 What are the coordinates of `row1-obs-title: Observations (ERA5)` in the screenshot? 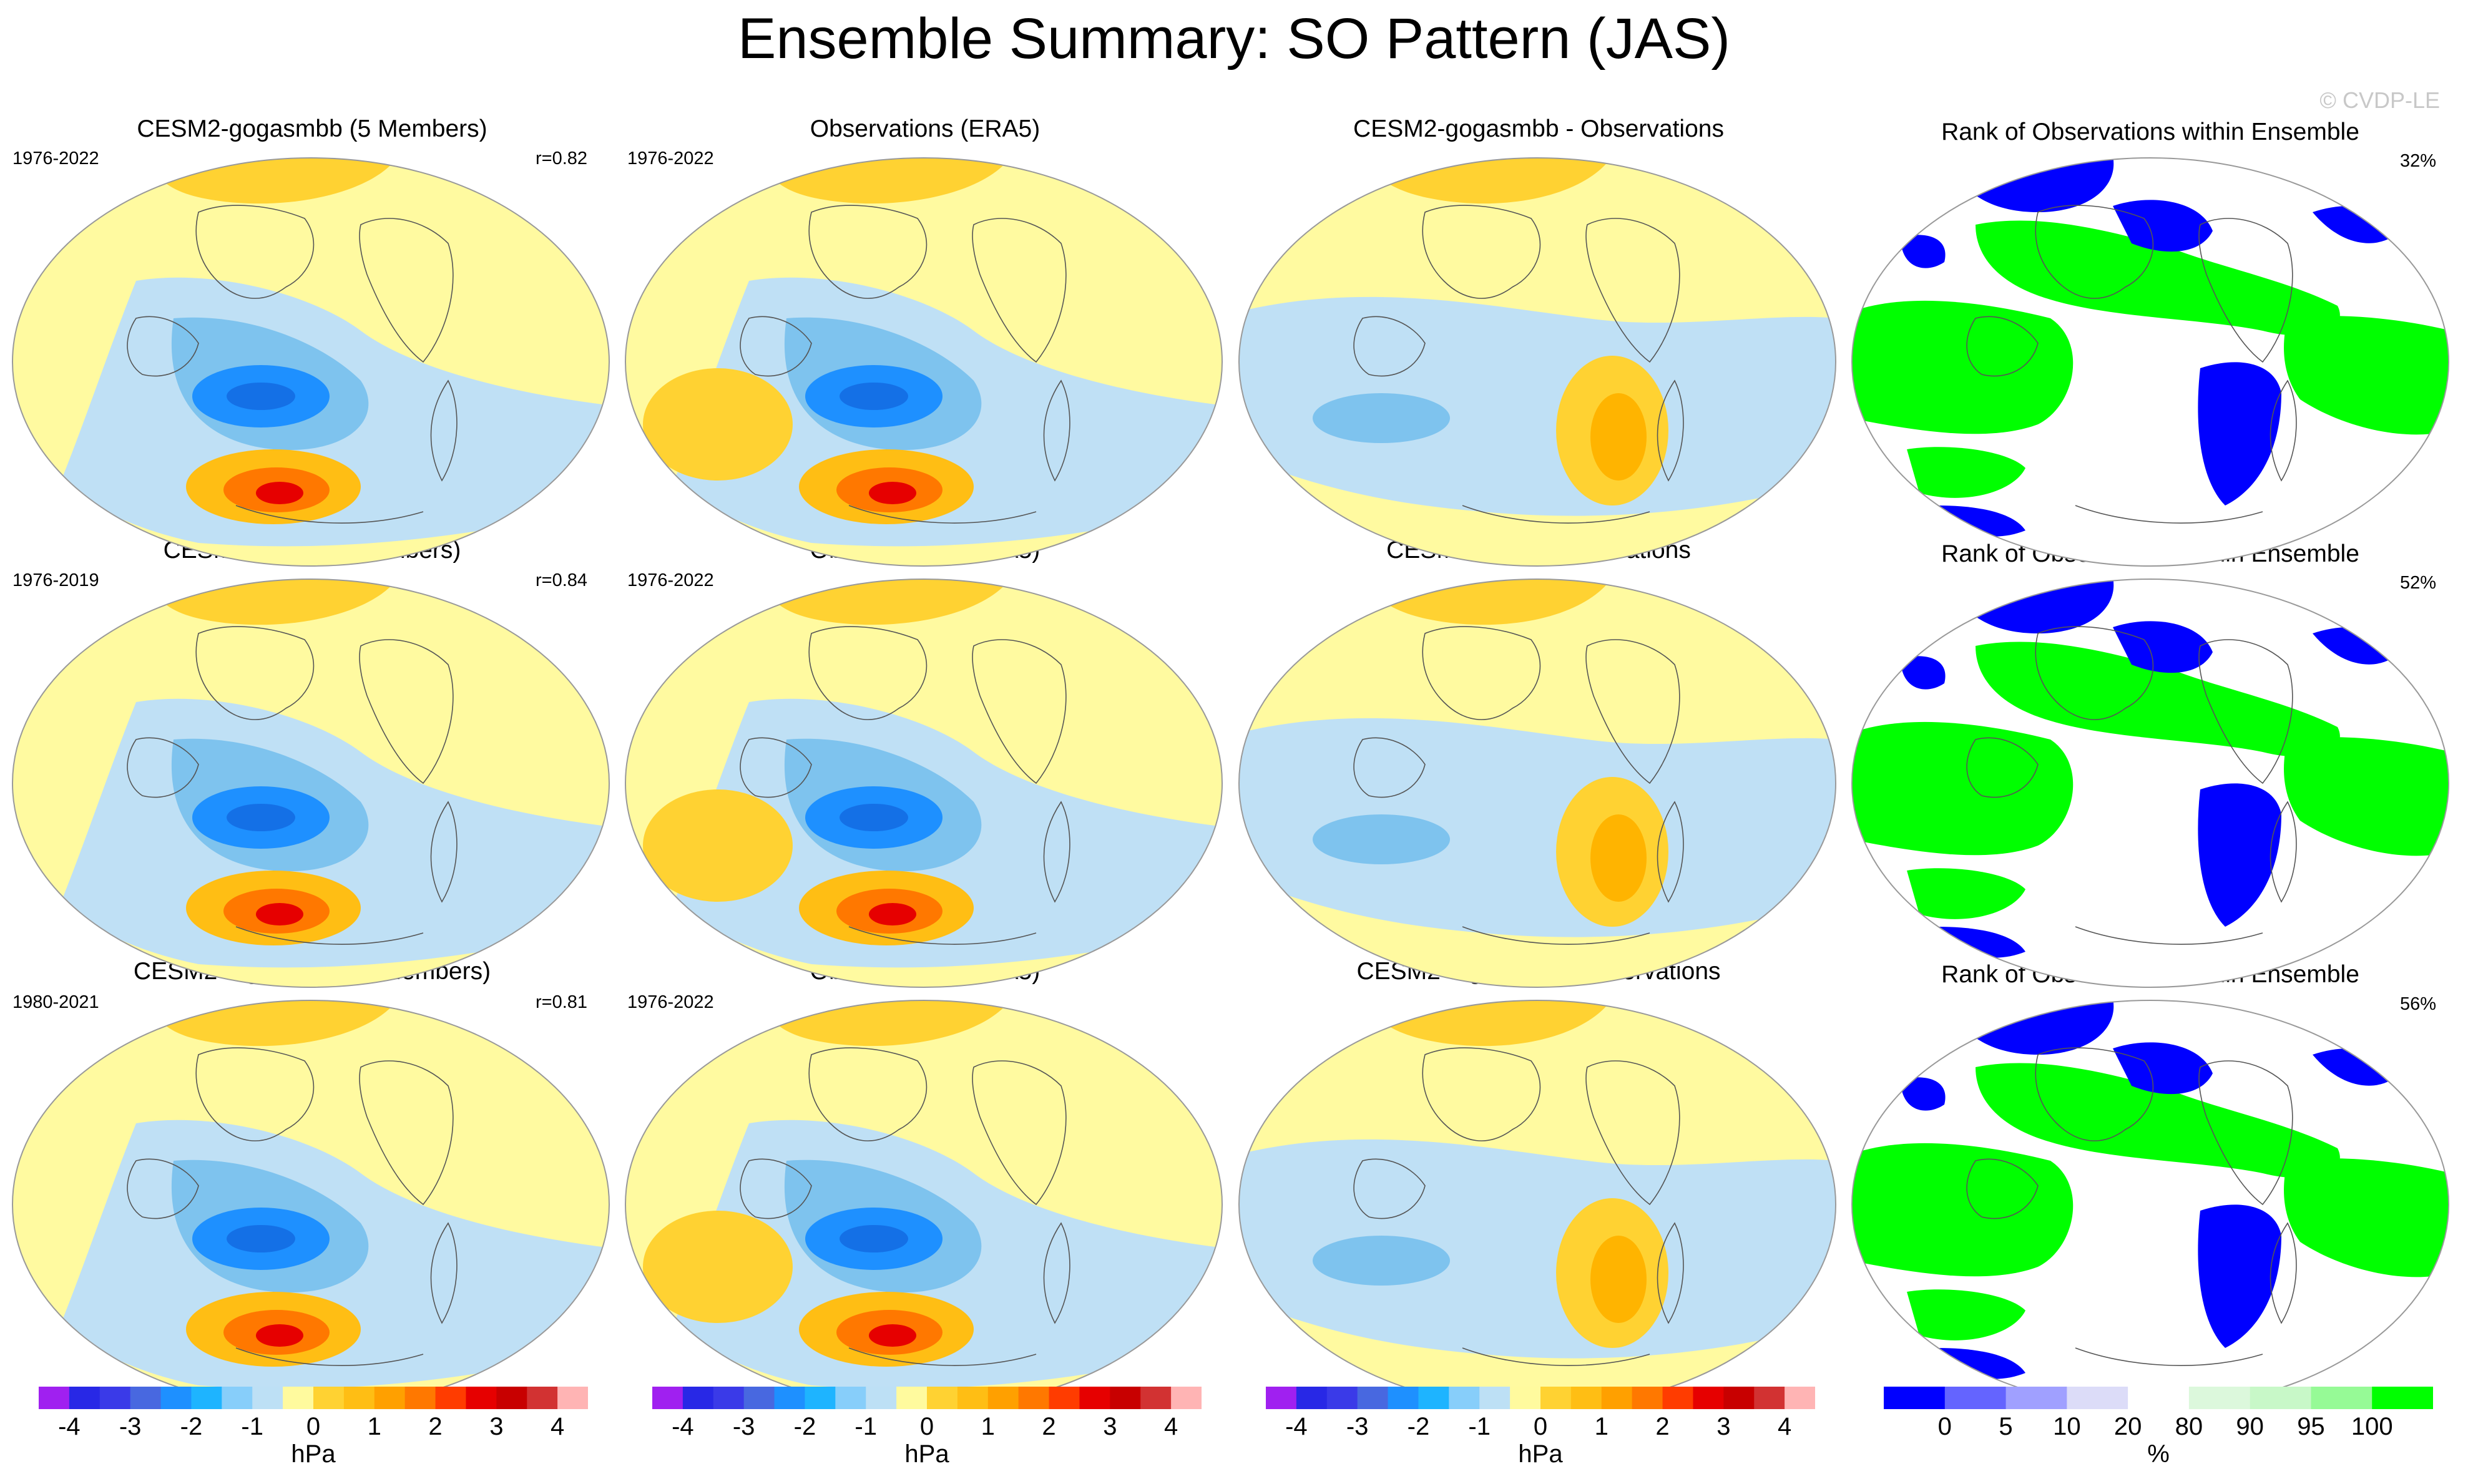 It's located at (925, 128).